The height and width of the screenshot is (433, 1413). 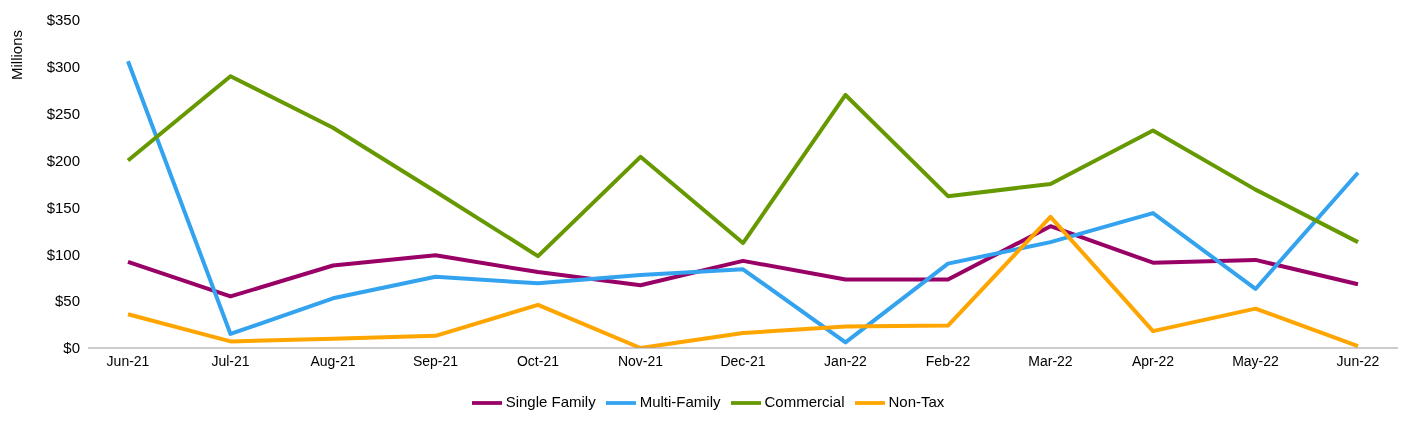 What do you see at coordinates (63, 20) in the screenshot?
I see `y-tick-label: $350` at bounding box center [63, 20].